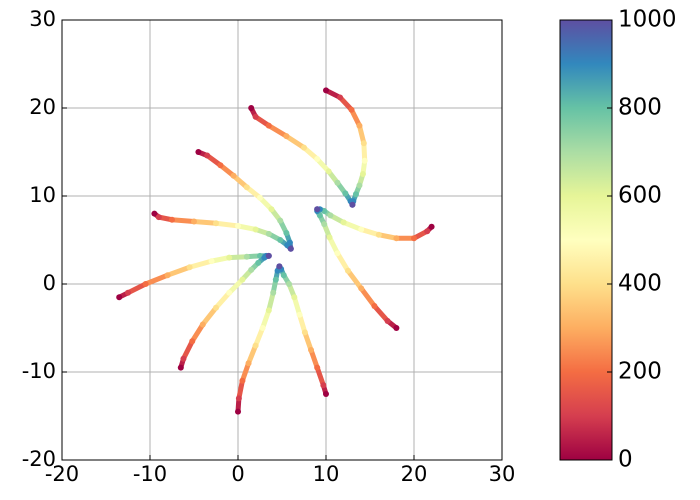 The height and width of the screenshot is (500, 700). What do you see at coordinates (39, 371) in the screenshot?
I see `y-tick-label: -10` at bounding box center [39, 371].